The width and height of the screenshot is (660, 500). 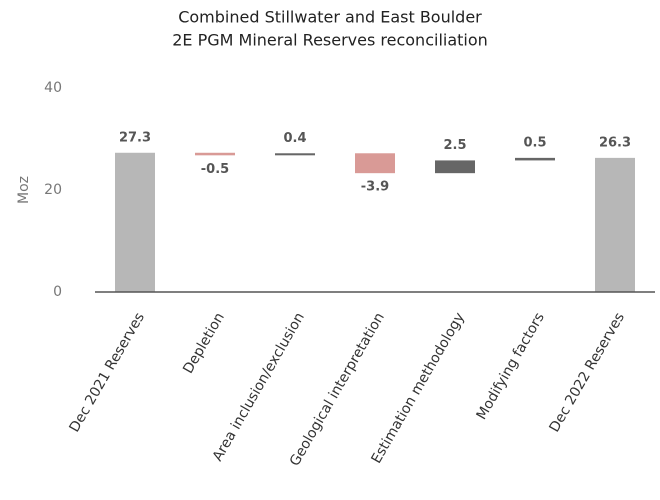 I want to click on y-axis-label: Moz, so click(x=24, y=190).